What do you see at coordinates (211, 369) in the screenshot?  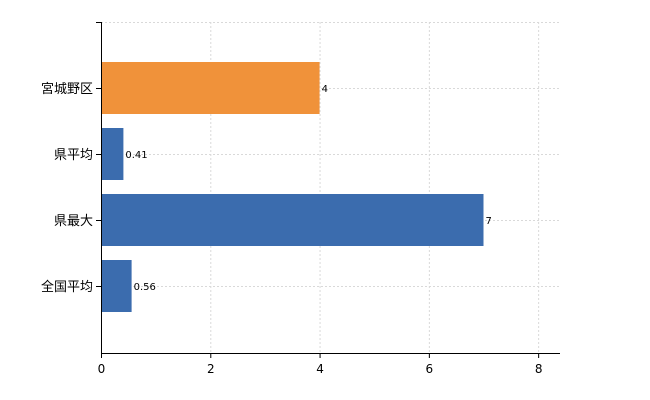 I see `x-tick-label-1: 2` at bounding box center [211, 369].